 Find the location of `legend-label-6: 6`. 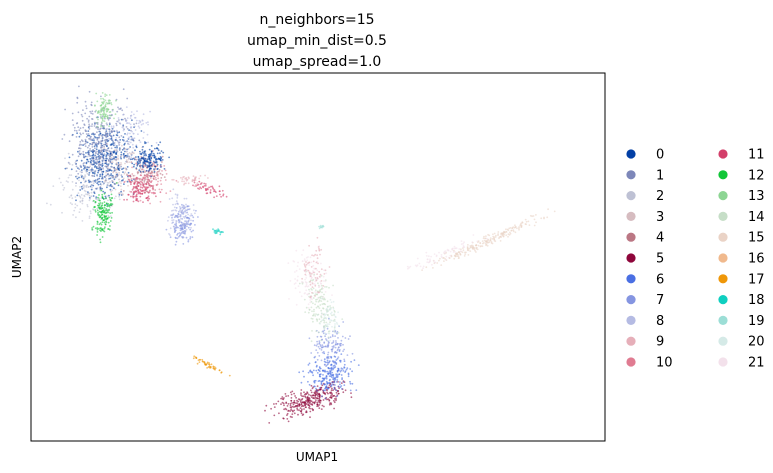

legend-label-6: 6 is located at coordinates (660, 279).